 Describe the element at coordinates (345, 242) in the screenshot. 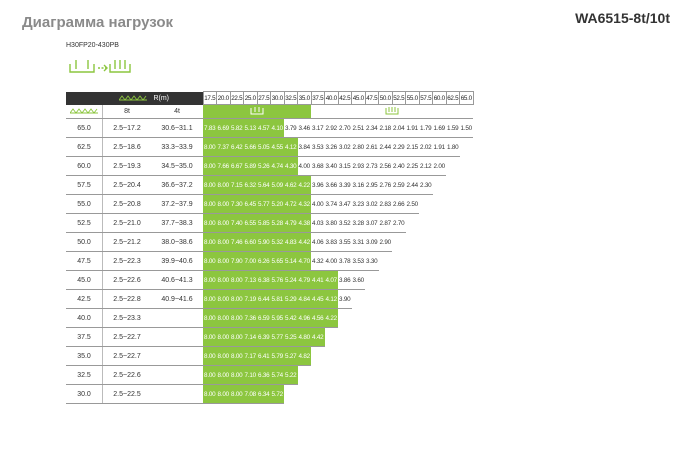

I see `load-value-cell: 3.55` at that location.